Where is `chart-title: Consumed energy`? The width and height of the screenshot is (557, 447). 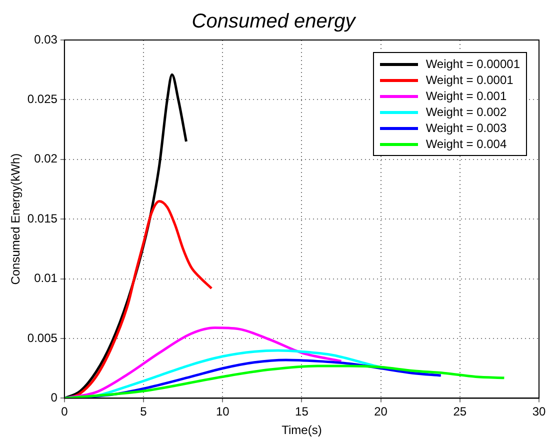 chart-title: Consumed energy is located at coordinates (274, 21).